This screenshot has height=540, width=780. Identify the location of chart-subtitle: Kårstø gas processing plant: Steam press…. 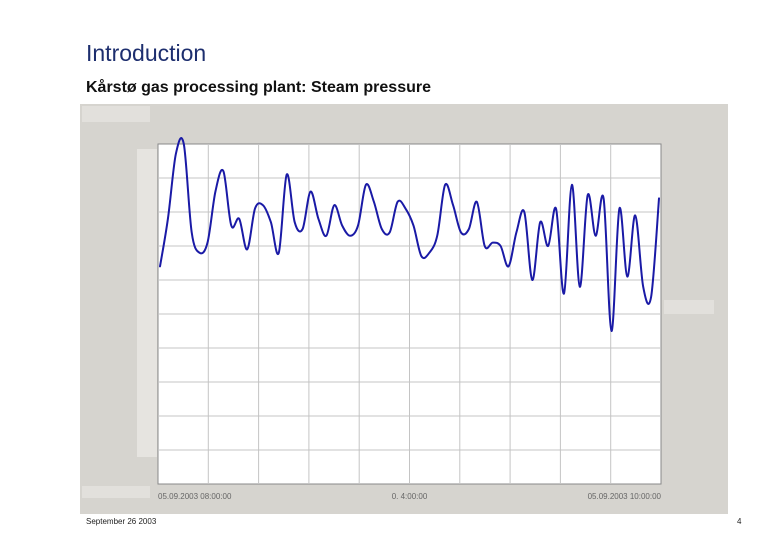
(258, 87).